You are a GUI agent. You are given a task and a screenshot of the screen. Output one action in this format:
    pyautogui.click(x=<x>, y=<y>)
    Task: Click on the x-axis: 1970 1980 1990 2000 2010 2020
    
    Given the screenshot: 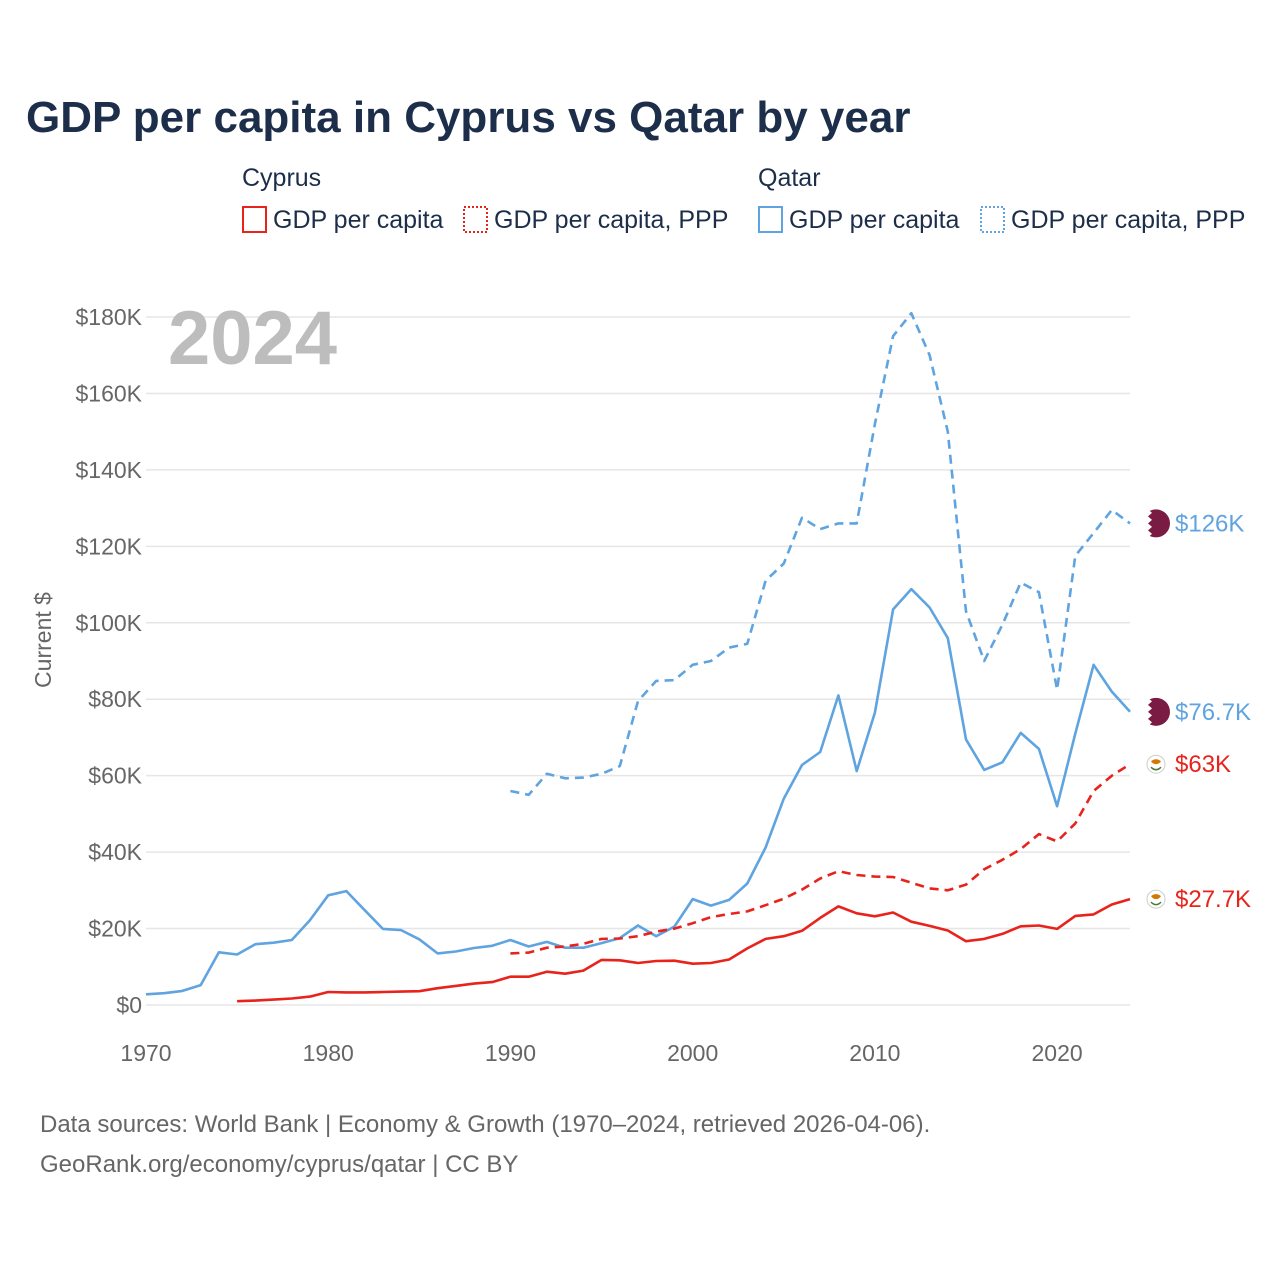 What is the action you would take?
    pyautogui.click(x=601, y=1053)
    